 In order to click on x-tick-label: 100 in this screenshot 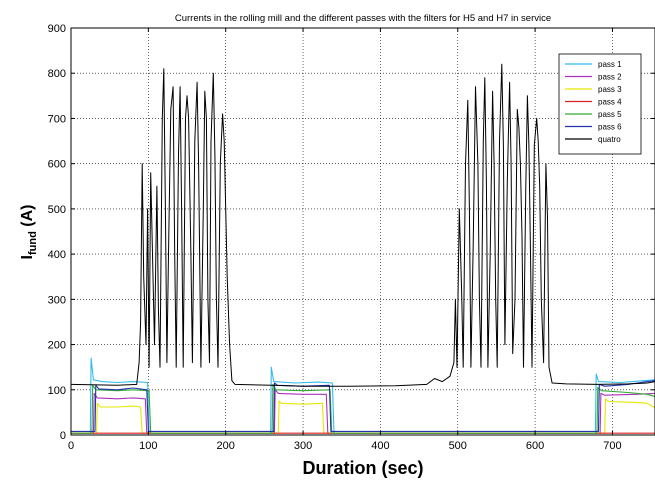, I will do `click(148, 446)`.